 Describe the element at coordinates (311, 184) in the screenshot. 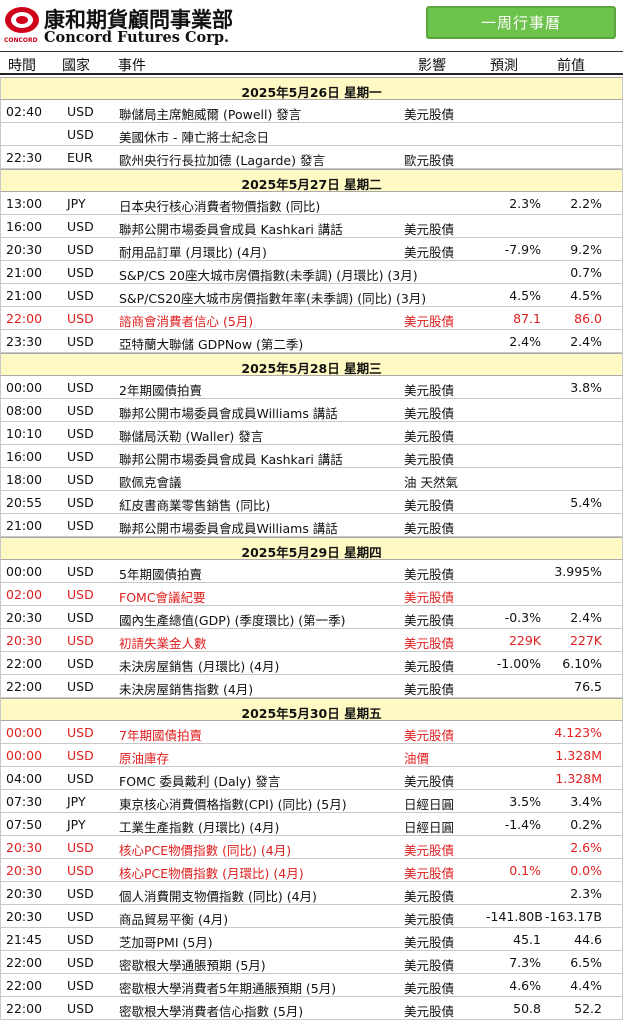

I see `date-label: 2025年5月27日 星期二` at that location.